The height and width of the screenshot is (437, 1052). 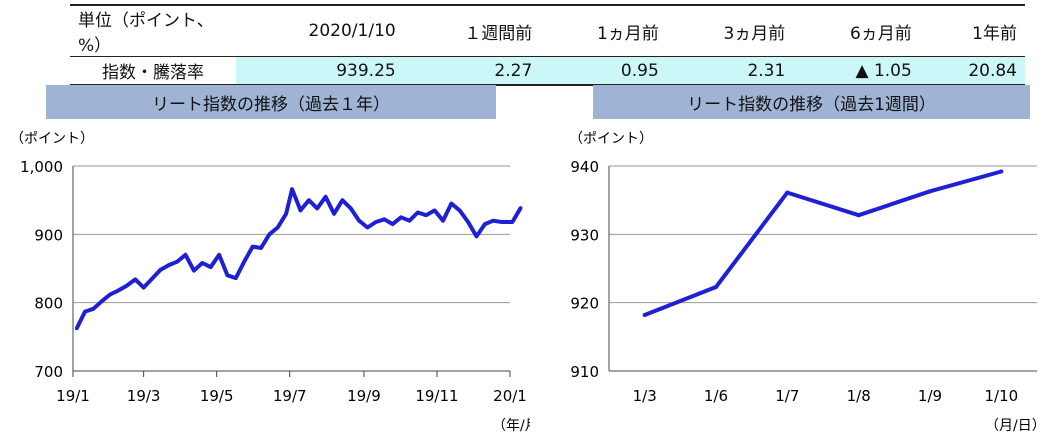 I want to click on value-index: 939.25, so click(x=320, y=71).